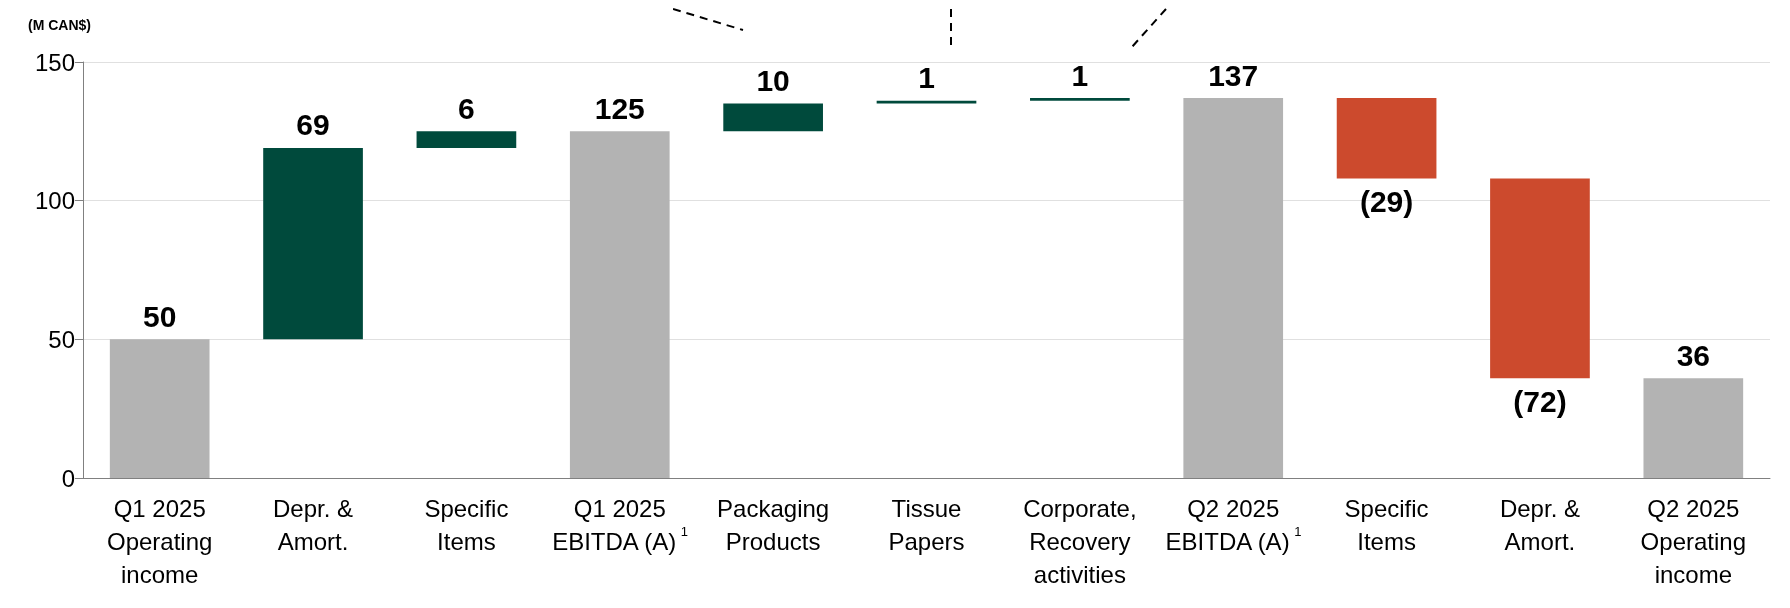 Image resolution: width=1790 pixels, height=608 pixels. What do you see at coordinates (1693, 541) in the screenshot?
I see `x-tick-label: Q2 2025 Operating income` at bounding box center [1693, 541].